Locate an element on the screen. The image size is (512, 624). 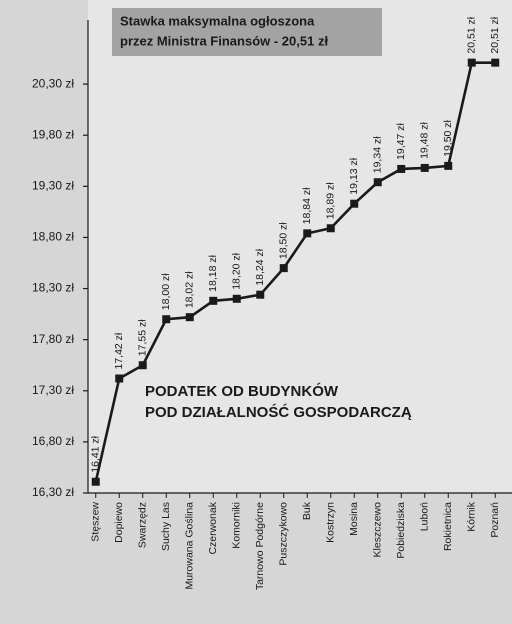
annotation: PODATEK OD BUDYNKÓW is located at coordinates (242, 391).